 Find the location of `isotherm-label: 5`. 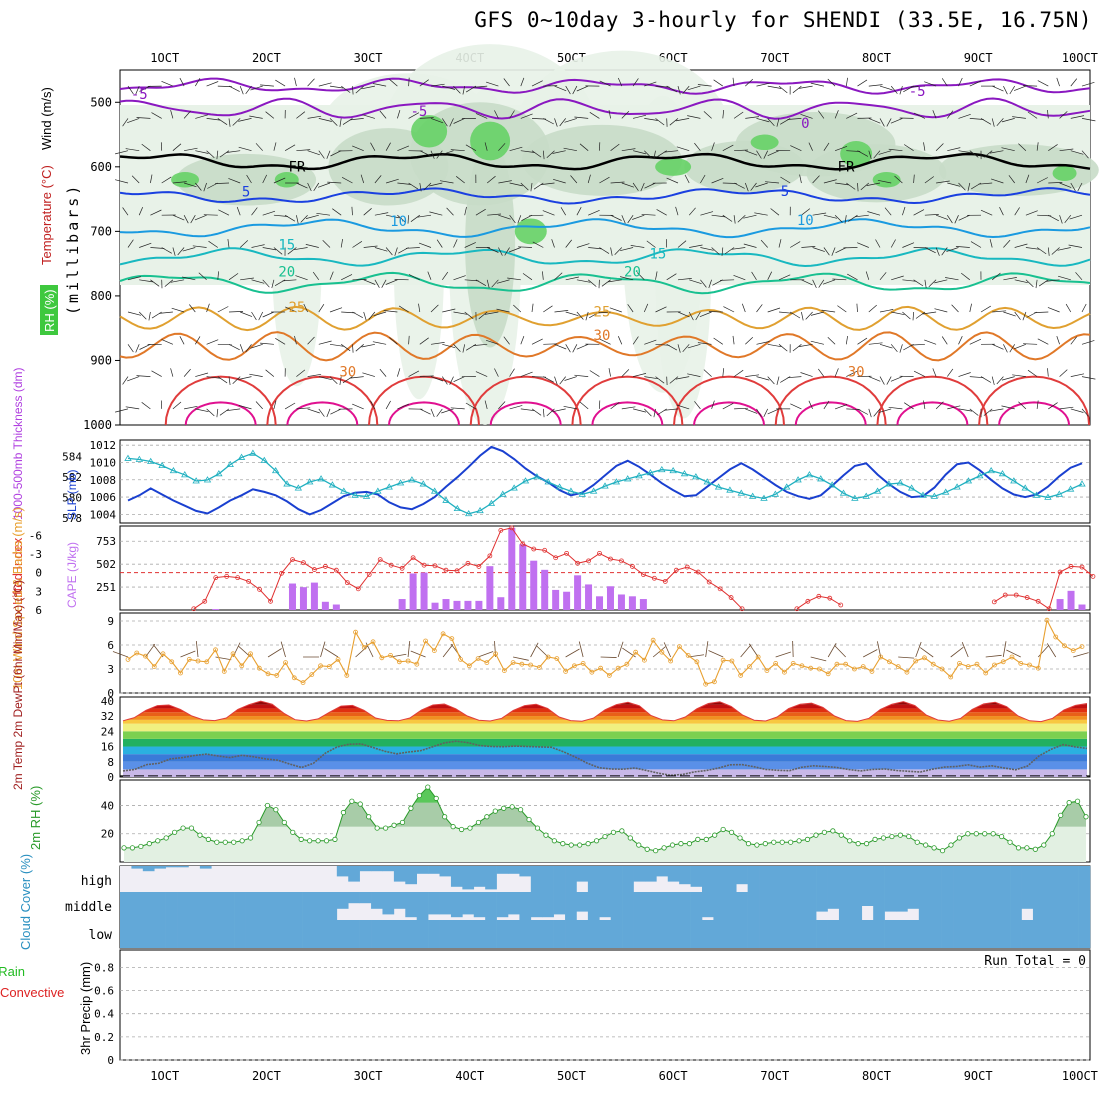

isotherm-label: 5 is located at coordinates (246, 193).